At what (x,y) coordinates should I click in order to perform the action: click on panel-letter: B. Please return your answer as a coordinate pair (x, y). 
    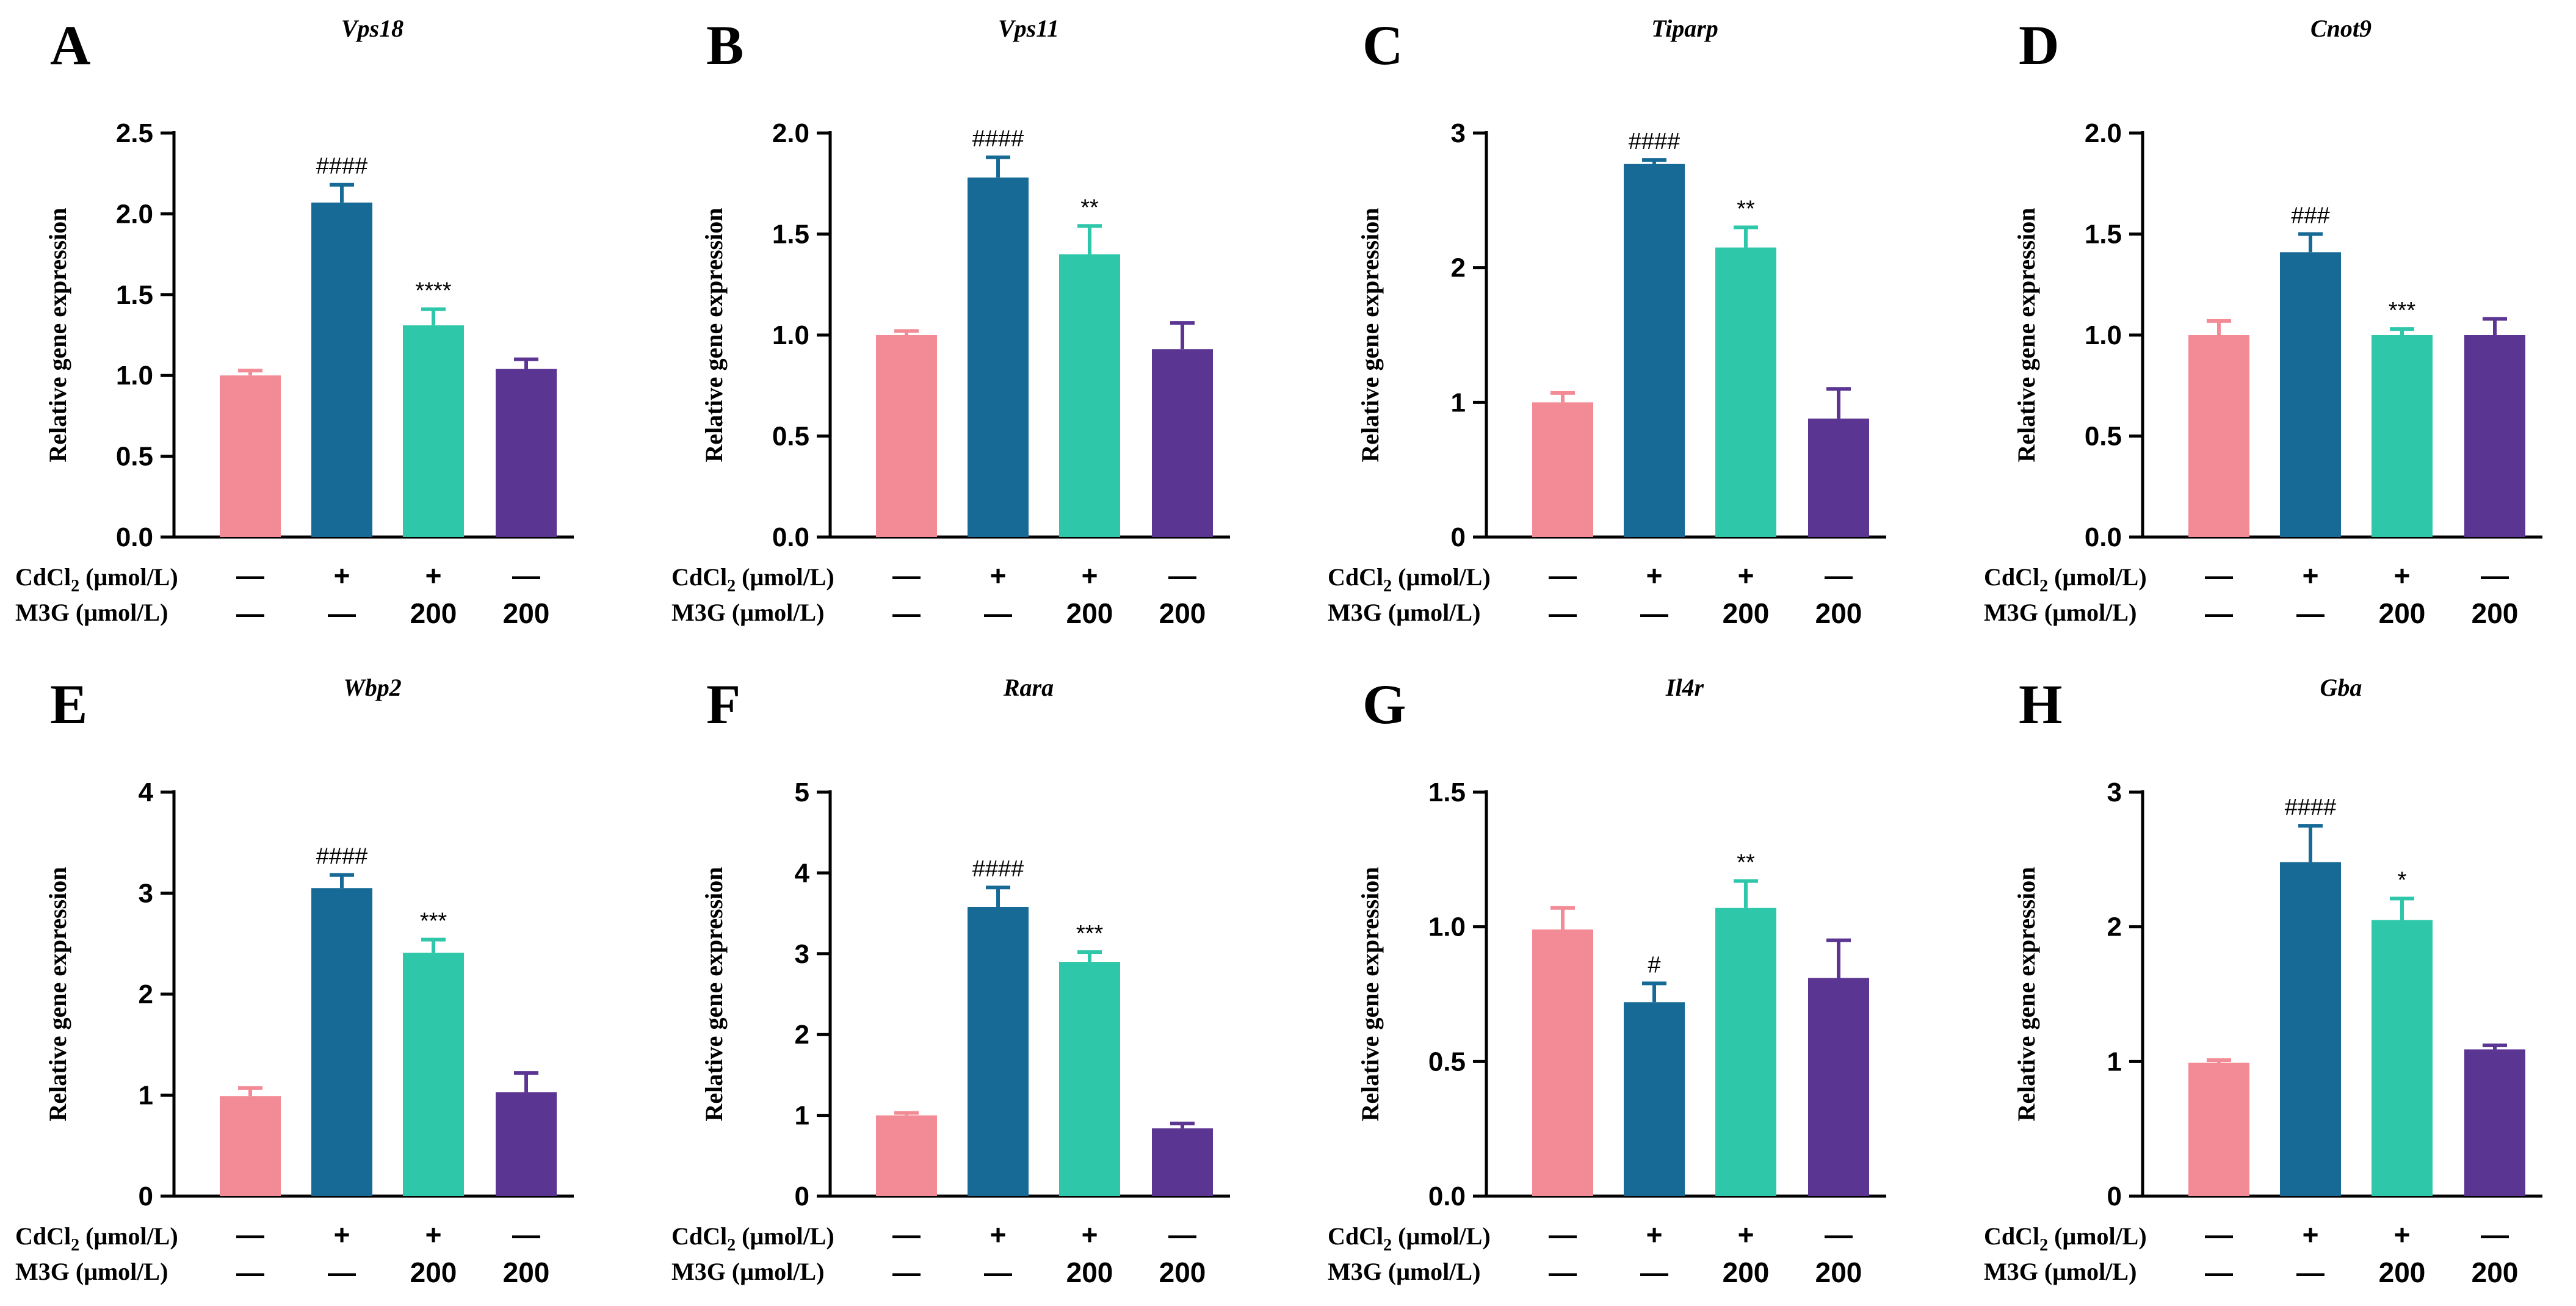
    Looking at the image, I should click on (724, 45).